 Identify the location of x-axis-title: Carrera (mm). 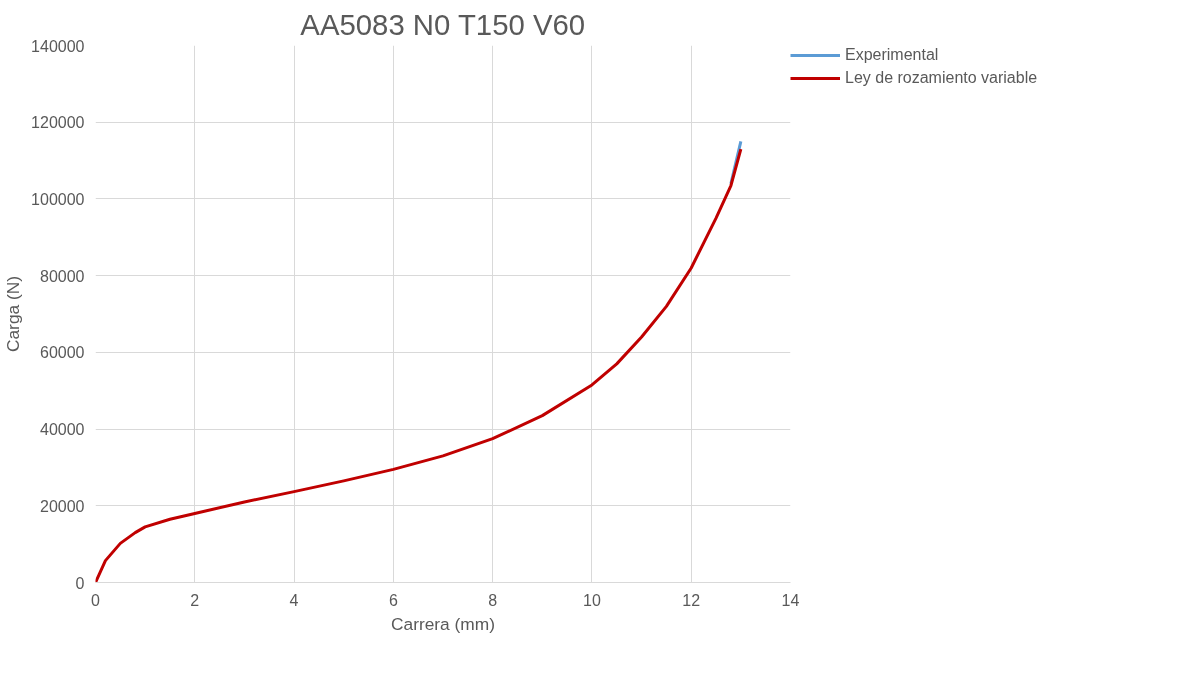
(443, 623).